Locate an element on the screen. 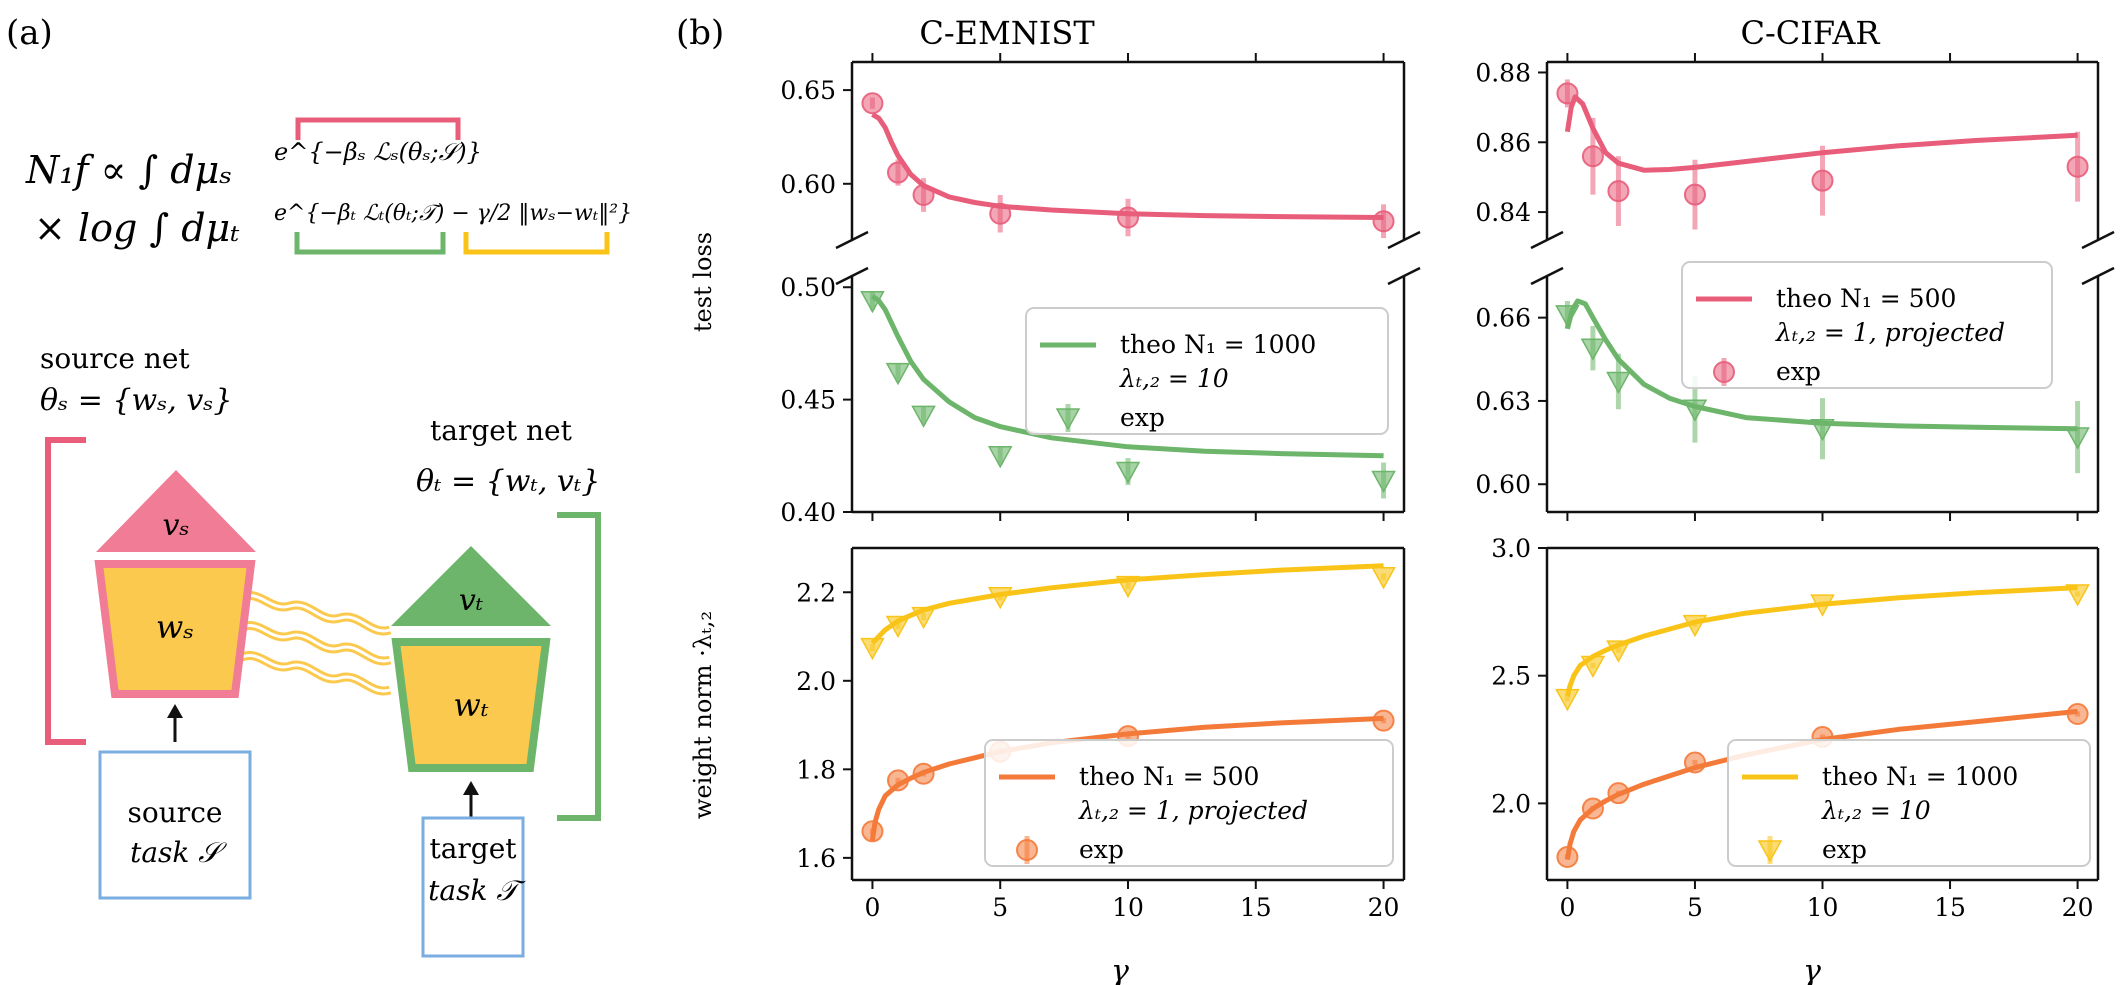 This screenshot has width=2127, height=985. title-c-emnist: C-EMNIST is located at coordinates (1007, 33).